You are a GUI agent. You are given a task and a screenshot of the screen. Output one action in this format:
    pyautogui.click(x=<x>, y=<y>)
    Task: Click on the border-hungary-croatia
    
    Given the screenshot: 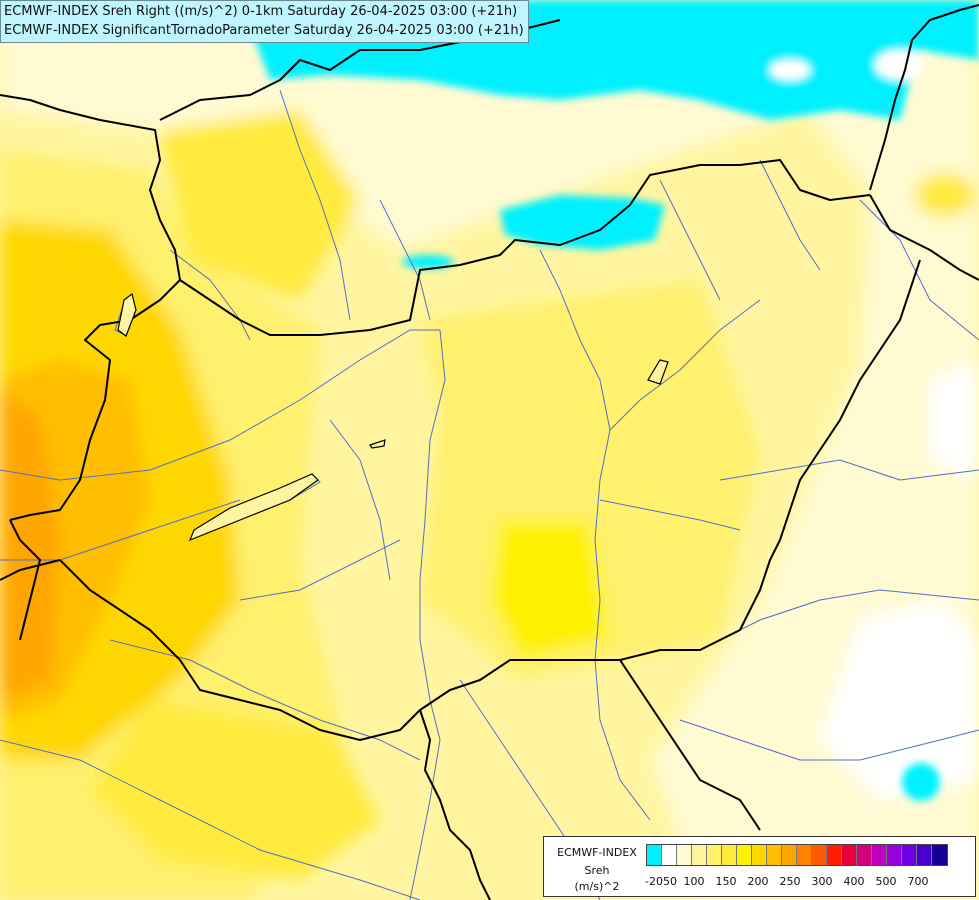 What is the action you would take?
    pyautogui.click(x=339, y=650)
    